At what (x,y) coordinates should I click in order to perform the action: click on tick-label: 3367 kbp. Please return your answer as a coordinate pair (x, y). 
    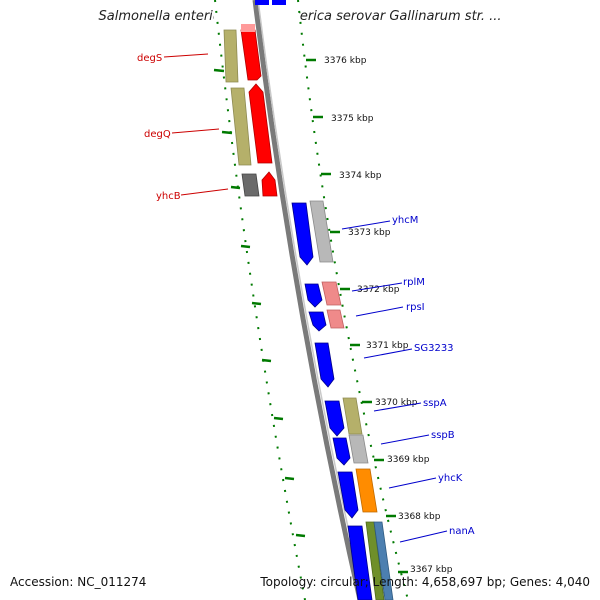
    Looking at the image, I should click on (431, 570).